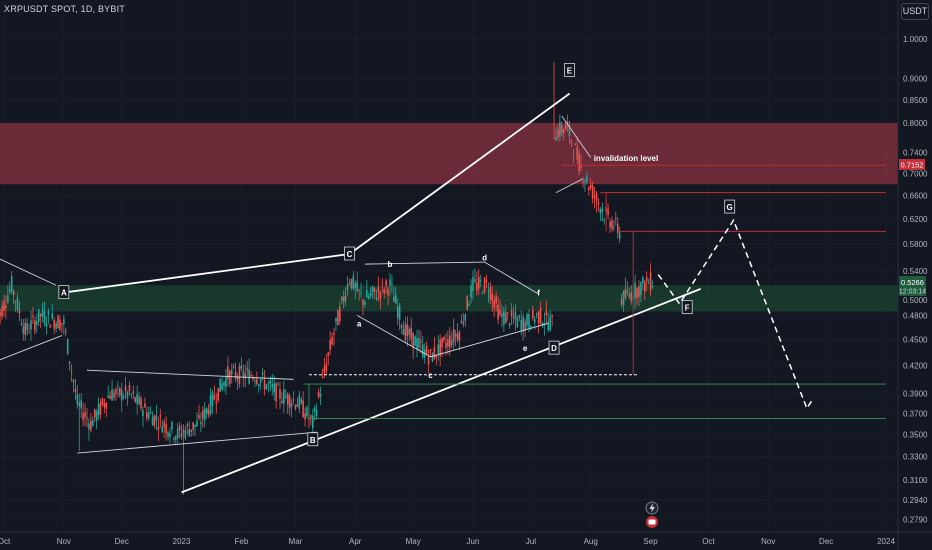 The image size is (932, 550). Describe the element at coordinates (915, 11) in the screenshot. I see `currency-button: USDT` at that location.